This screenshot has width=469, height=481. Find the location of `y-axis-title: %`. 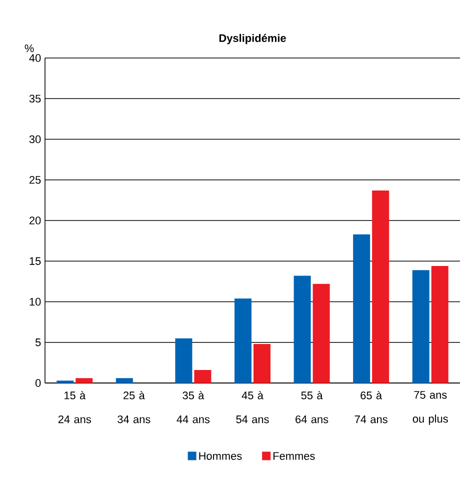

y-axis-title: % is located at coordinates (29, 48).